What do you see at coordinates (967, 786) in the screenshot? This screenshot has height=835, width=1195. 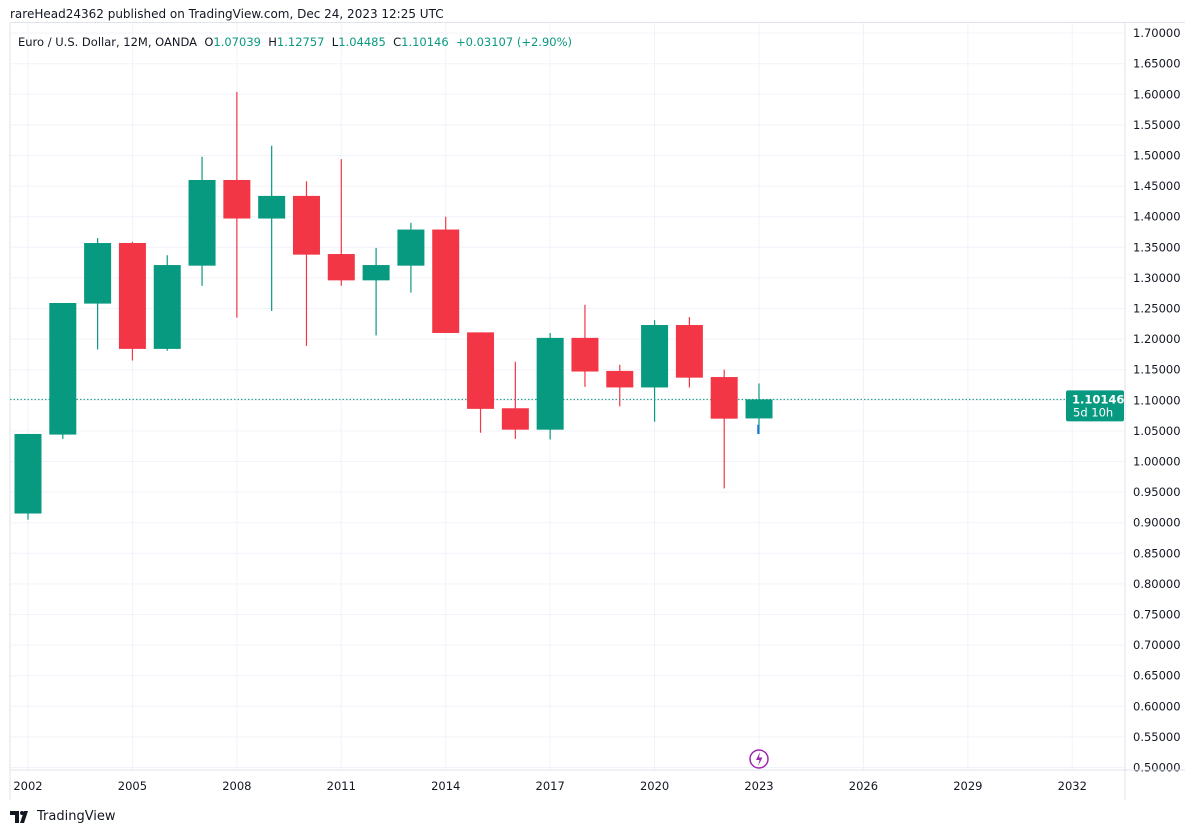 I see `x-tick-label: 2029` at bounding box center [967, 786].